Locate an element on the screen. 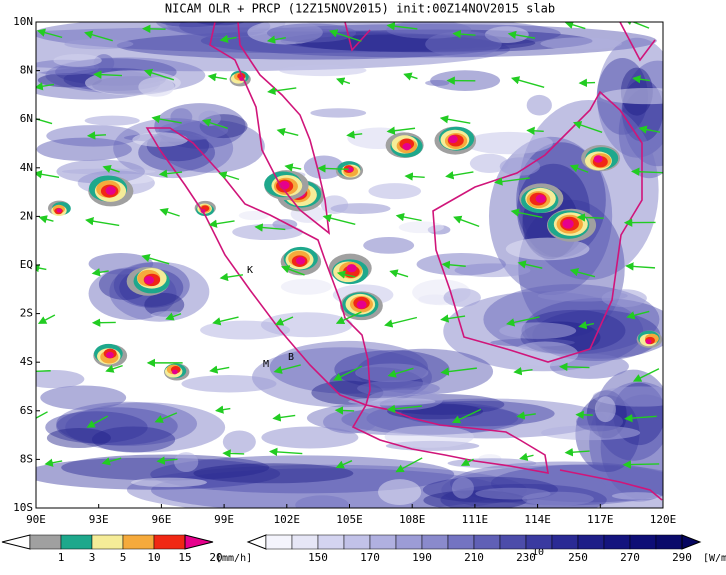 This screenshot has height=575, width=726. x-tick-label: 102E is located at coordinates (287, 519).